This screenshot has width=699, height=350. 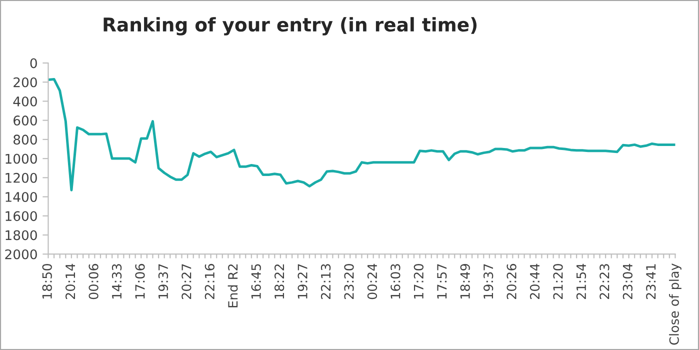 I want to click on y-tick-label: 1000, so click(x=21, y=159).